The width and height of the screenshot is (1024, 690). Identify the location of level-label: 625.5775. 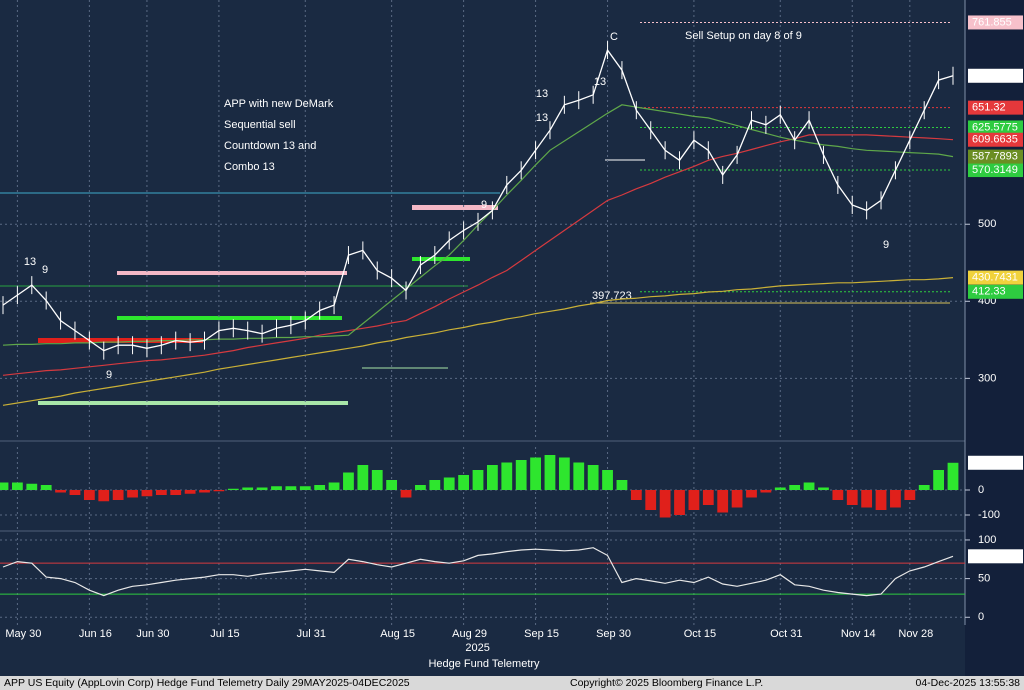
(995, 127).